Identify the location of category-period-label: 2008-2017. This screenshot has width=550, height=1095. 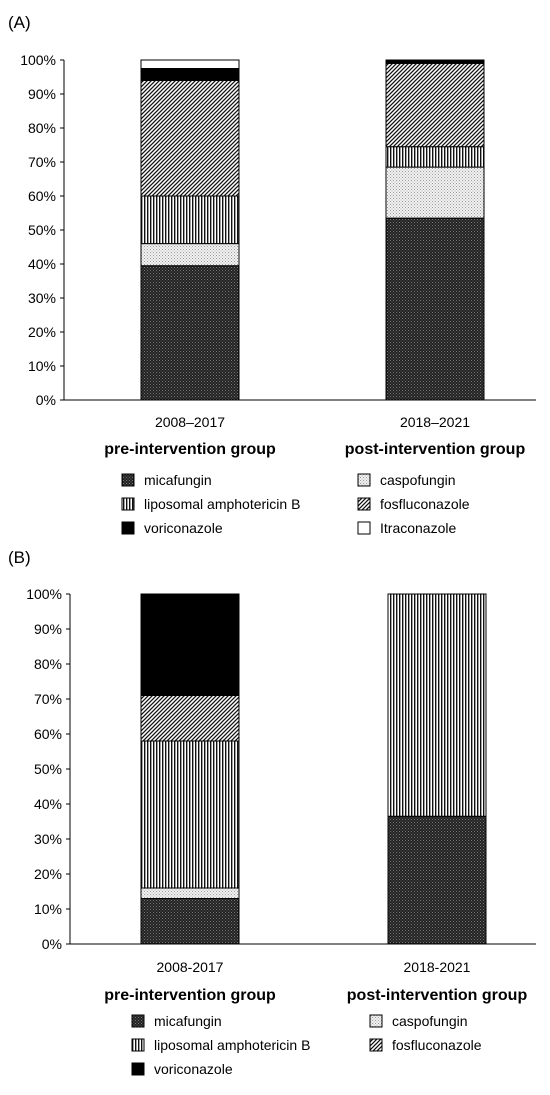
(190, 967).